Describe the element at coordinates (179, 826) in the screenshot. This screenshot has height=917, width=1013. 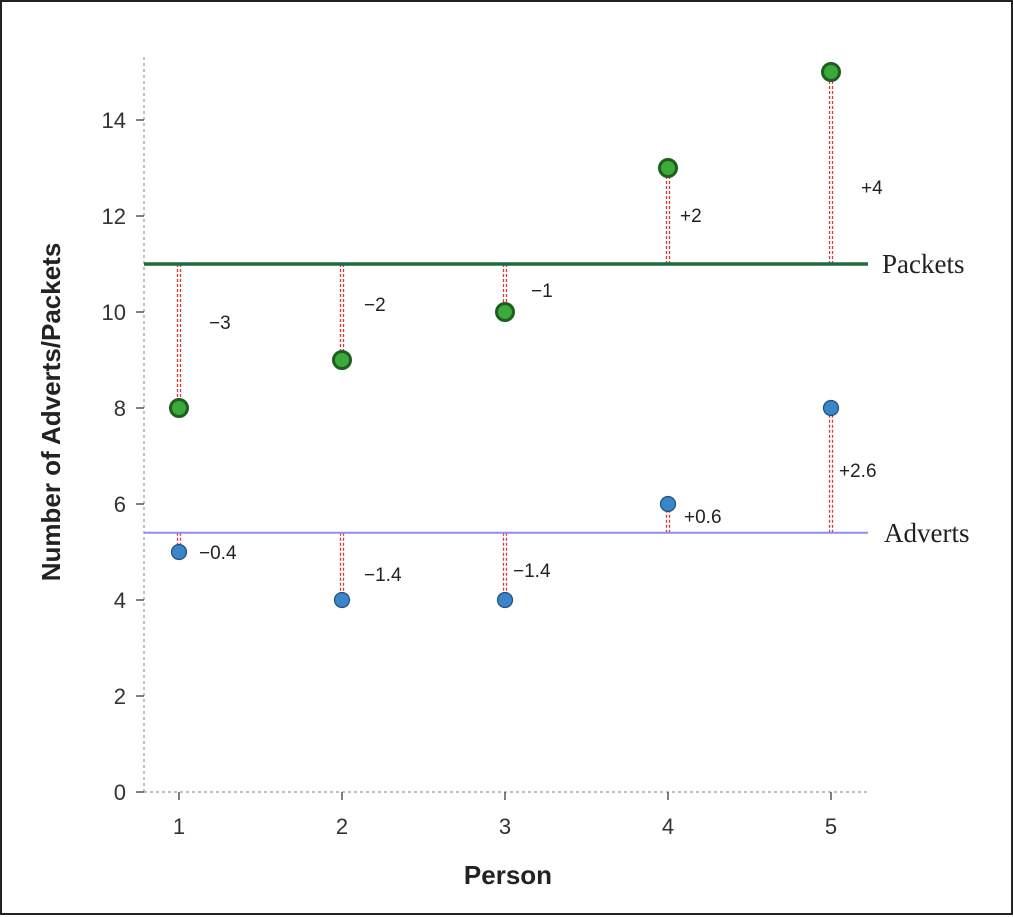
I see `x-tick-label: 1` at that location.